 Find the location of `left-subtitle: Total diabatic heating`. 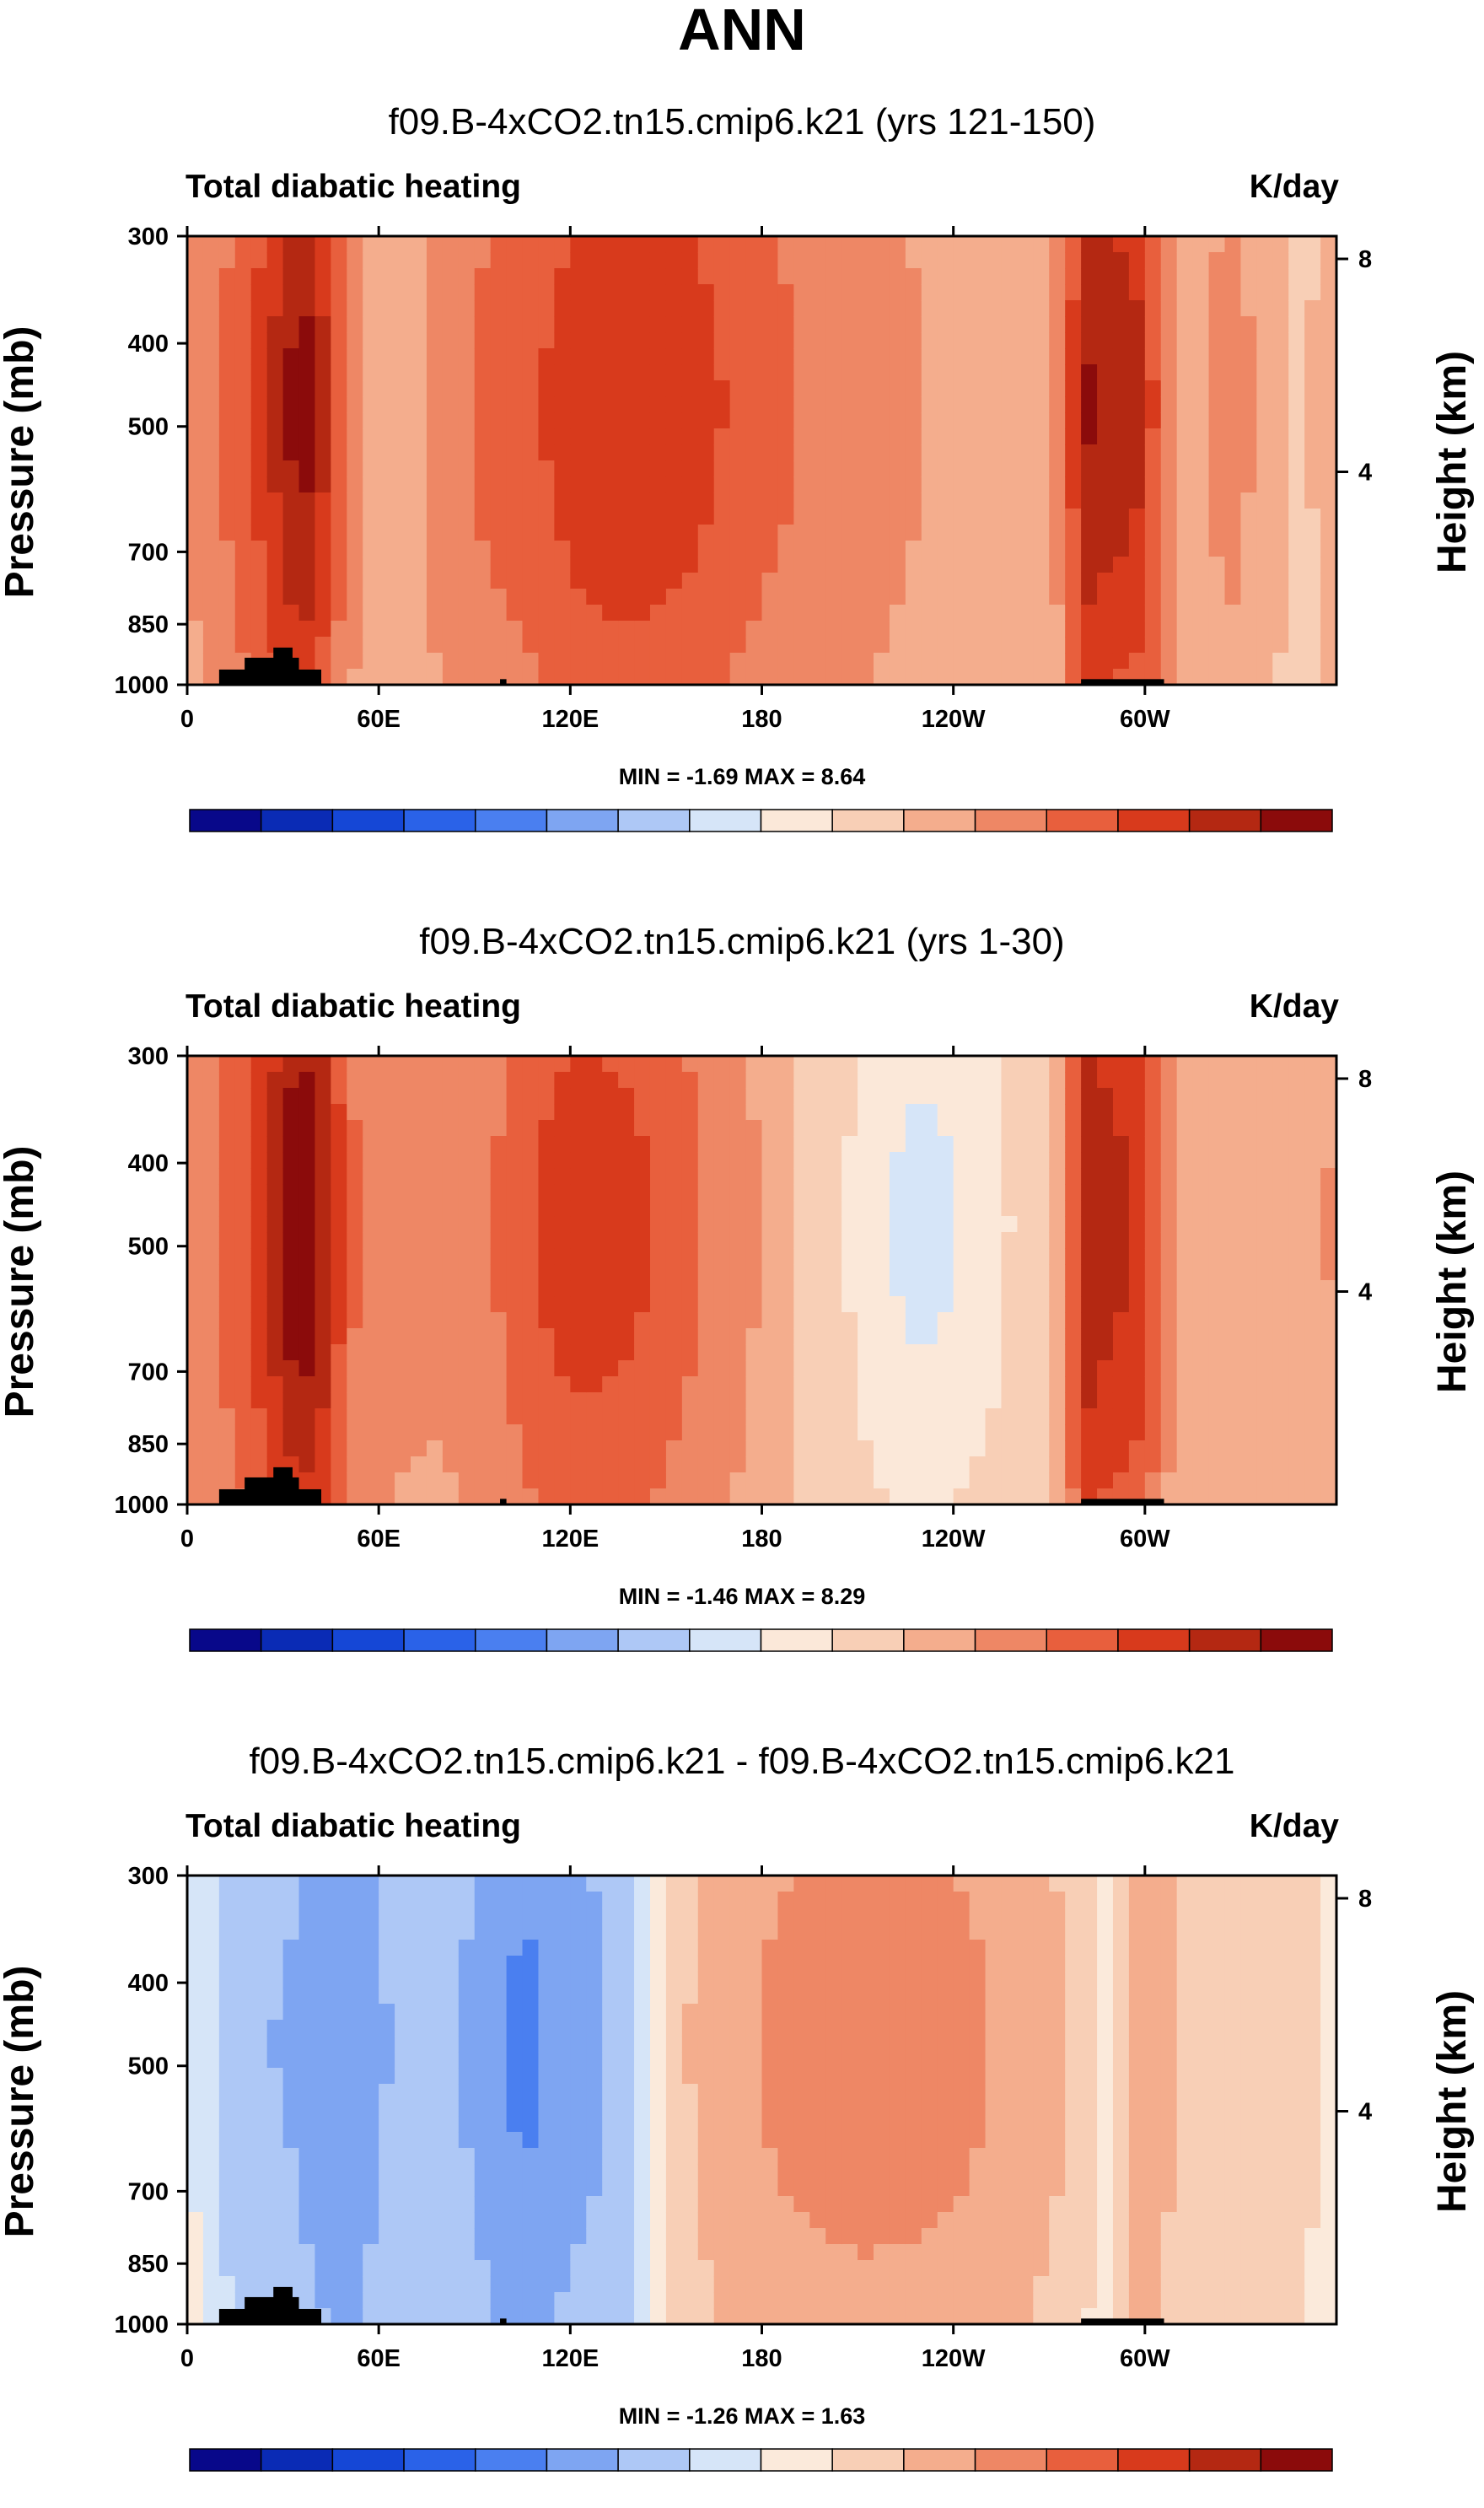

left-subtitle: Total diabatic heating is located at coordinates (353, 187).